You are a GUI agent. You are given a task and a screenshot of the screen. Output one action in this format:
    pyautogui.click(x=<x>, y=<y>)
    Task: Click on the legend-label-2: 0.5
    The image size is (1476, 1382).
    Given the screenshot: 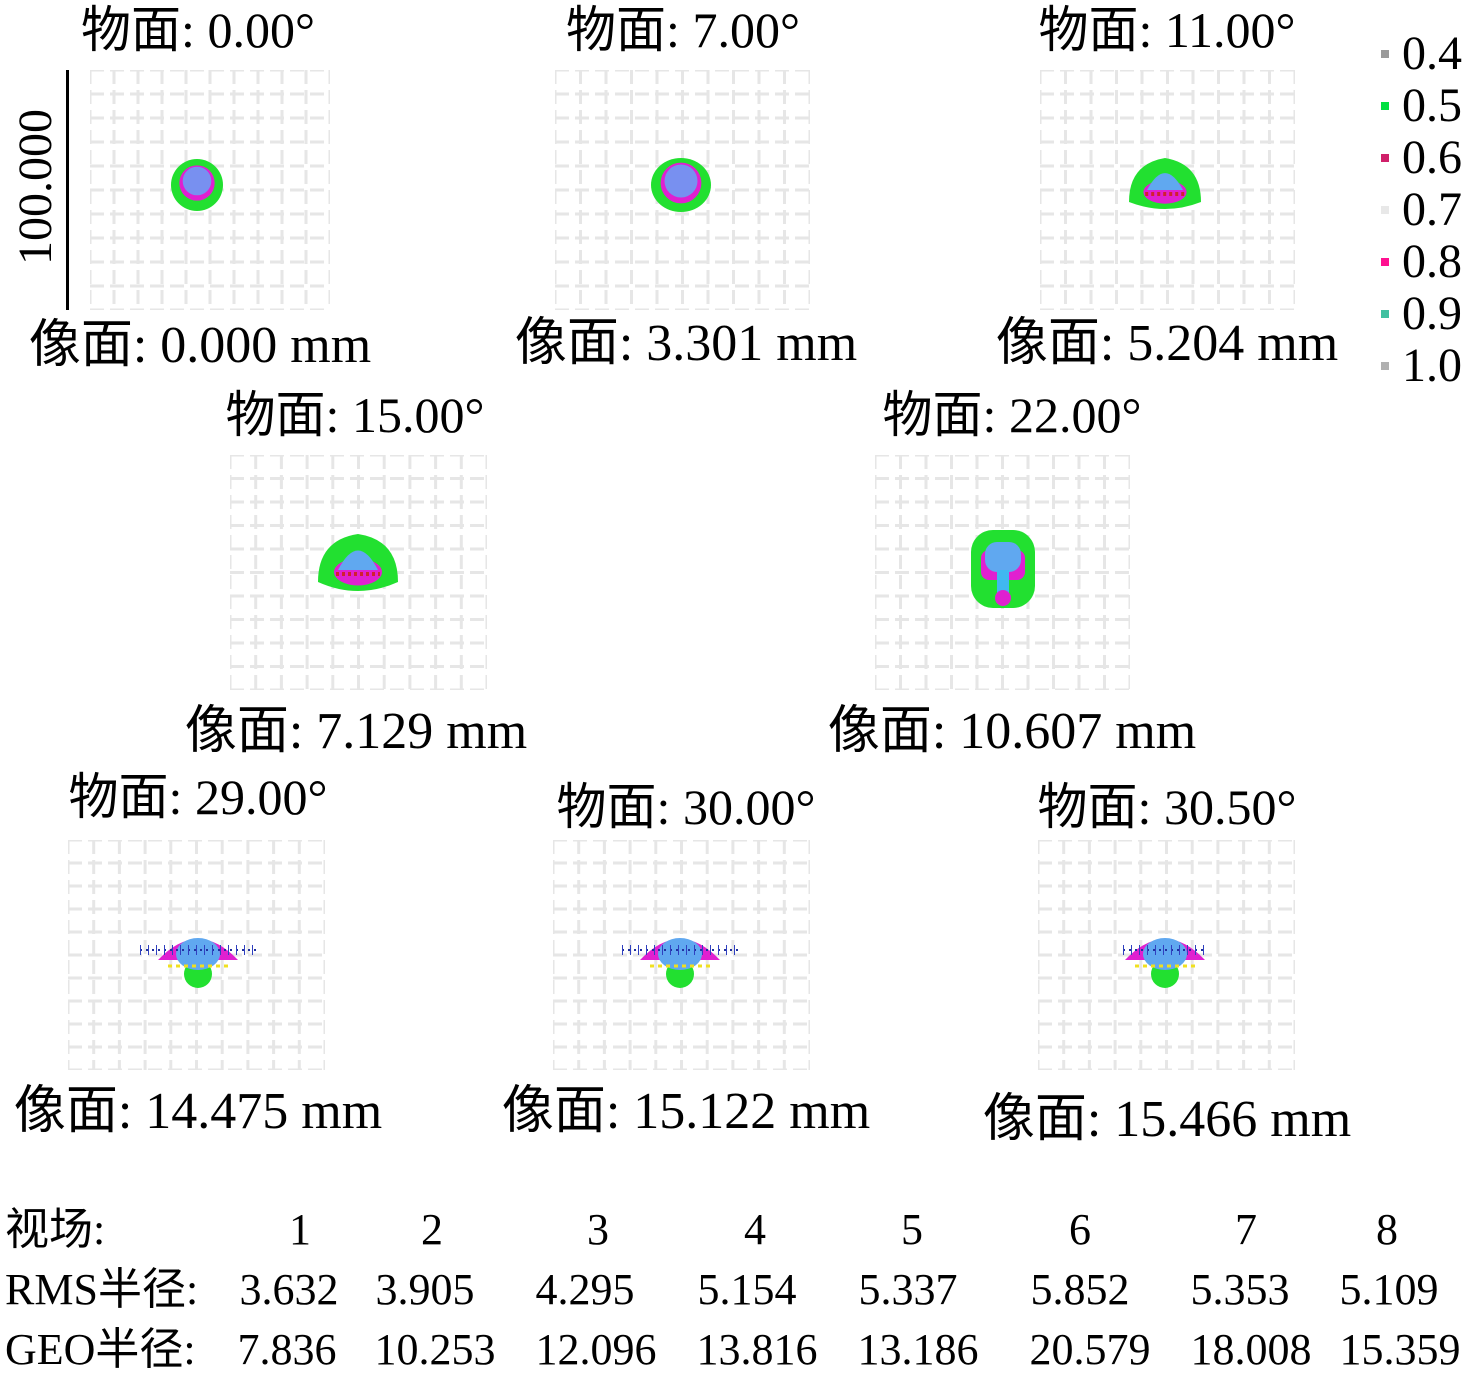 What is the action you would take?
    pyautogui.click(x=1432, y=105)
    